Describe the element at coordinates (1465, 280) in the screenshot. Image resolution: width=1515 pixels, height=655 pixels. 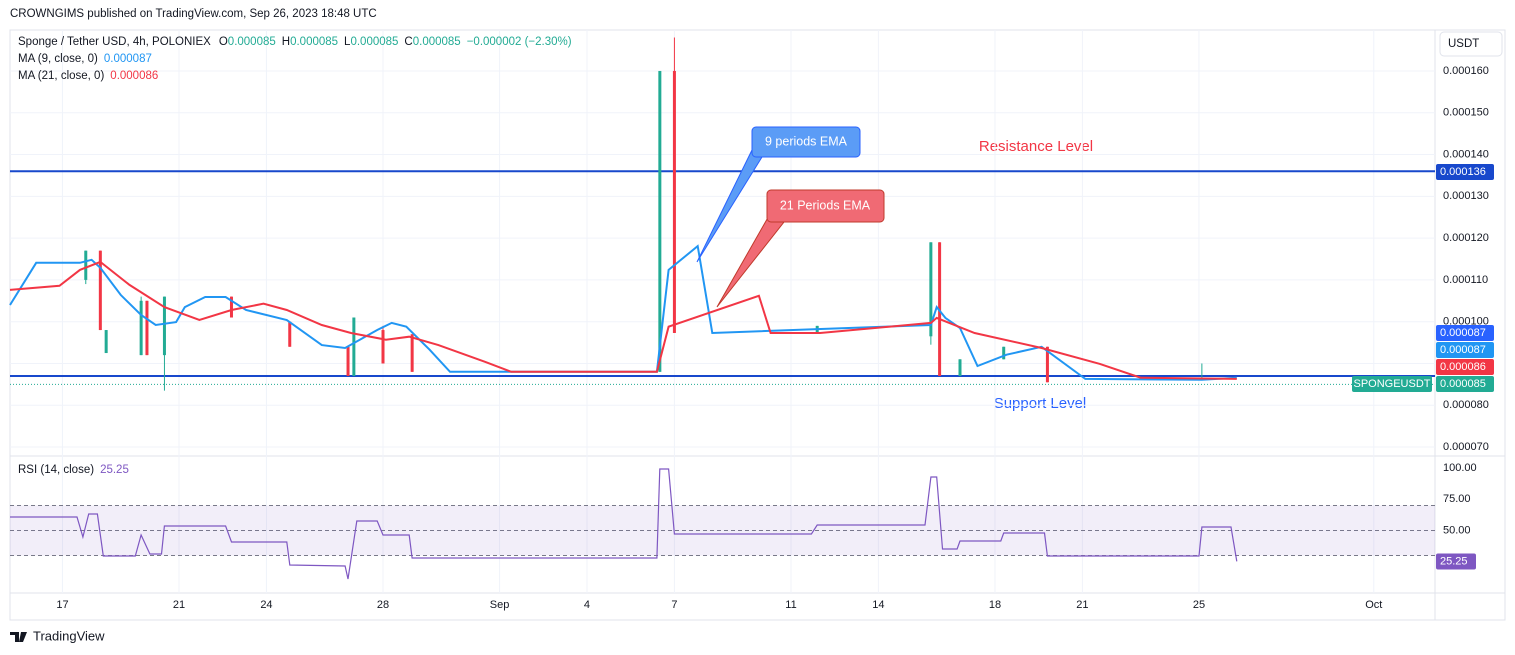
I see `y-tick-label: 0.000110` at that location.